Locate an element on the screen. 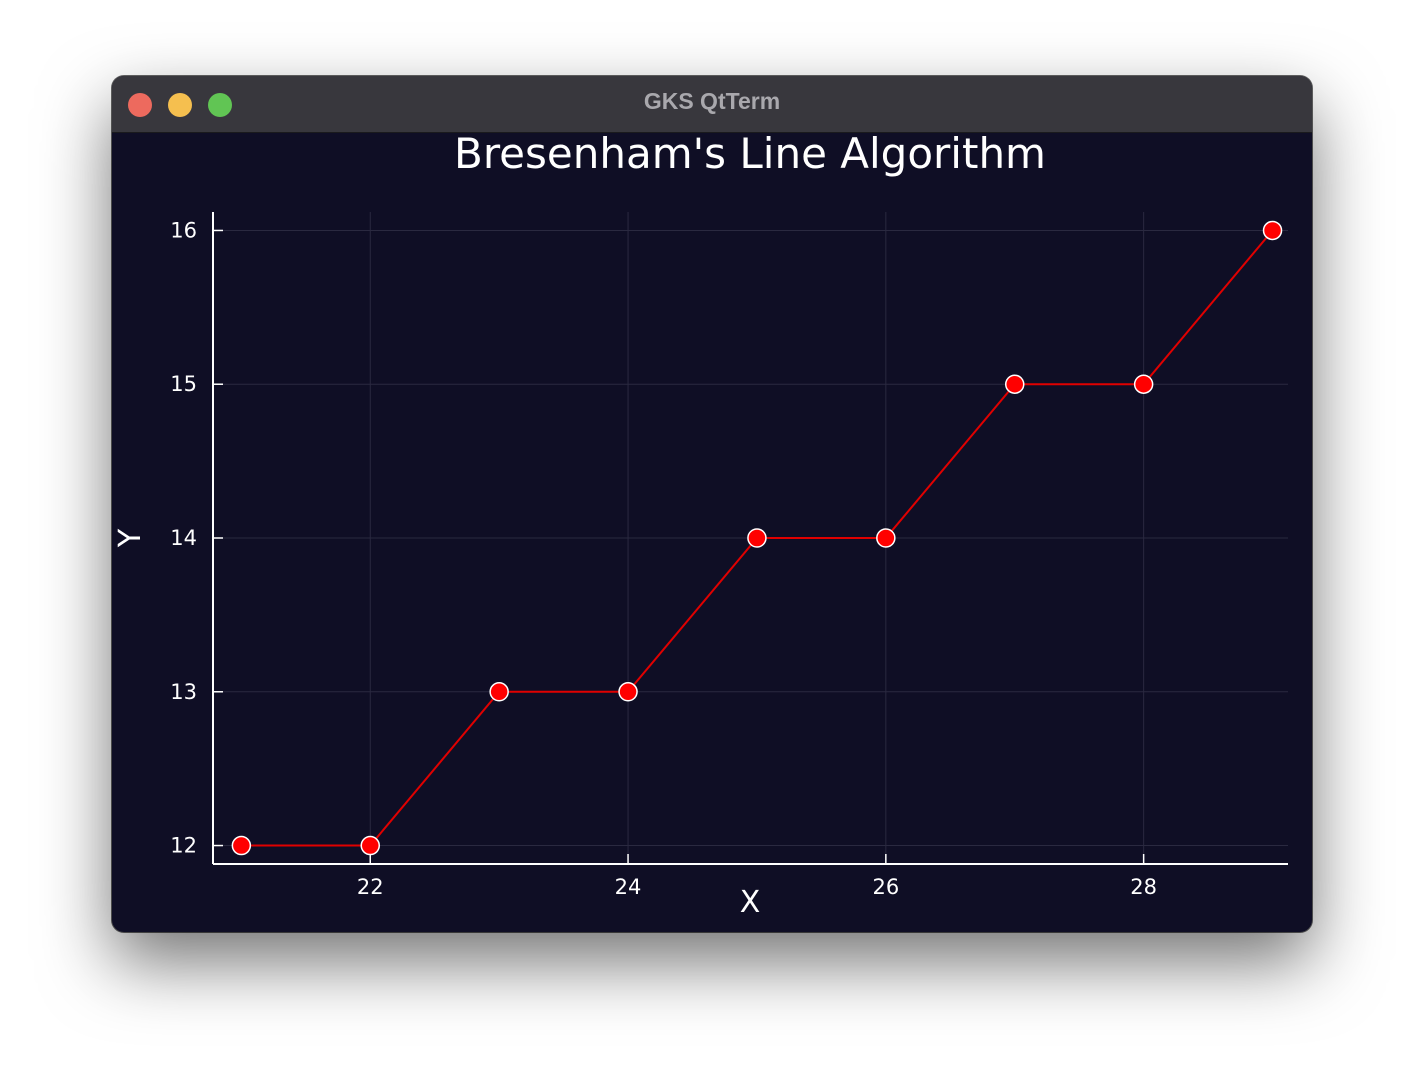 This screenshot has height=1080, width=1424. y-tick-label: 15 is located at coordinates (183, 384).